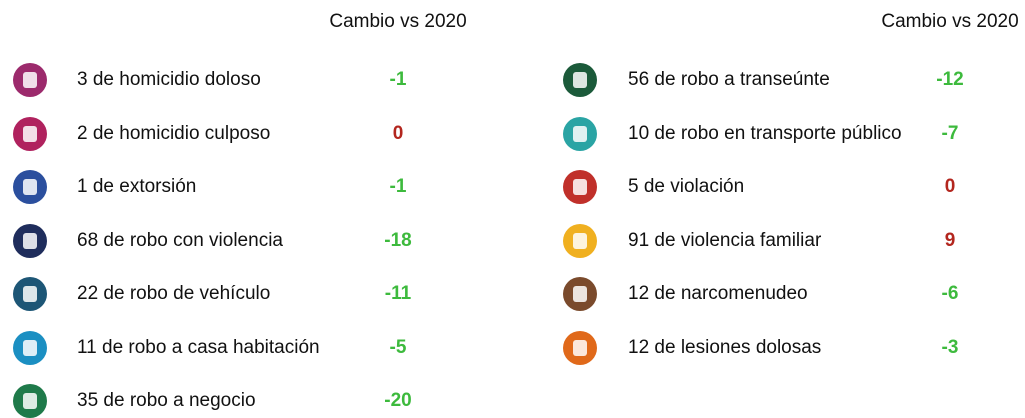 The image size is (1025, 418). What do you see at coordinates (166, 400) in the screenshot?
I see `crime-label: 35 de robo a negocio` at bounding box center [166, 400].